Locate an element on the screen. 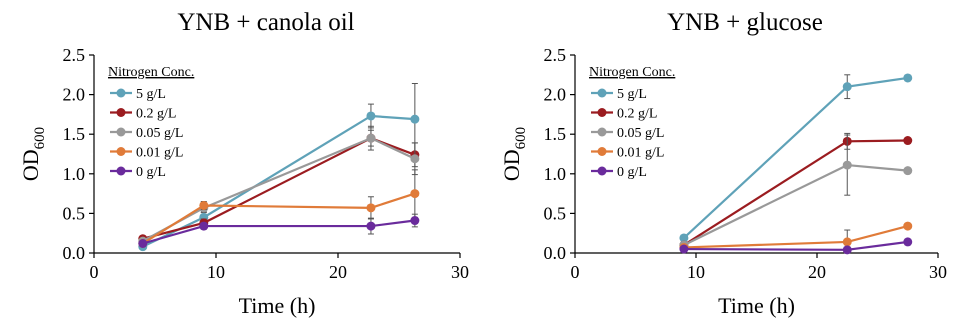 The width and height of the screenshot is (960, 324). series-0-01-g-l is located at coordinates (279, 208).